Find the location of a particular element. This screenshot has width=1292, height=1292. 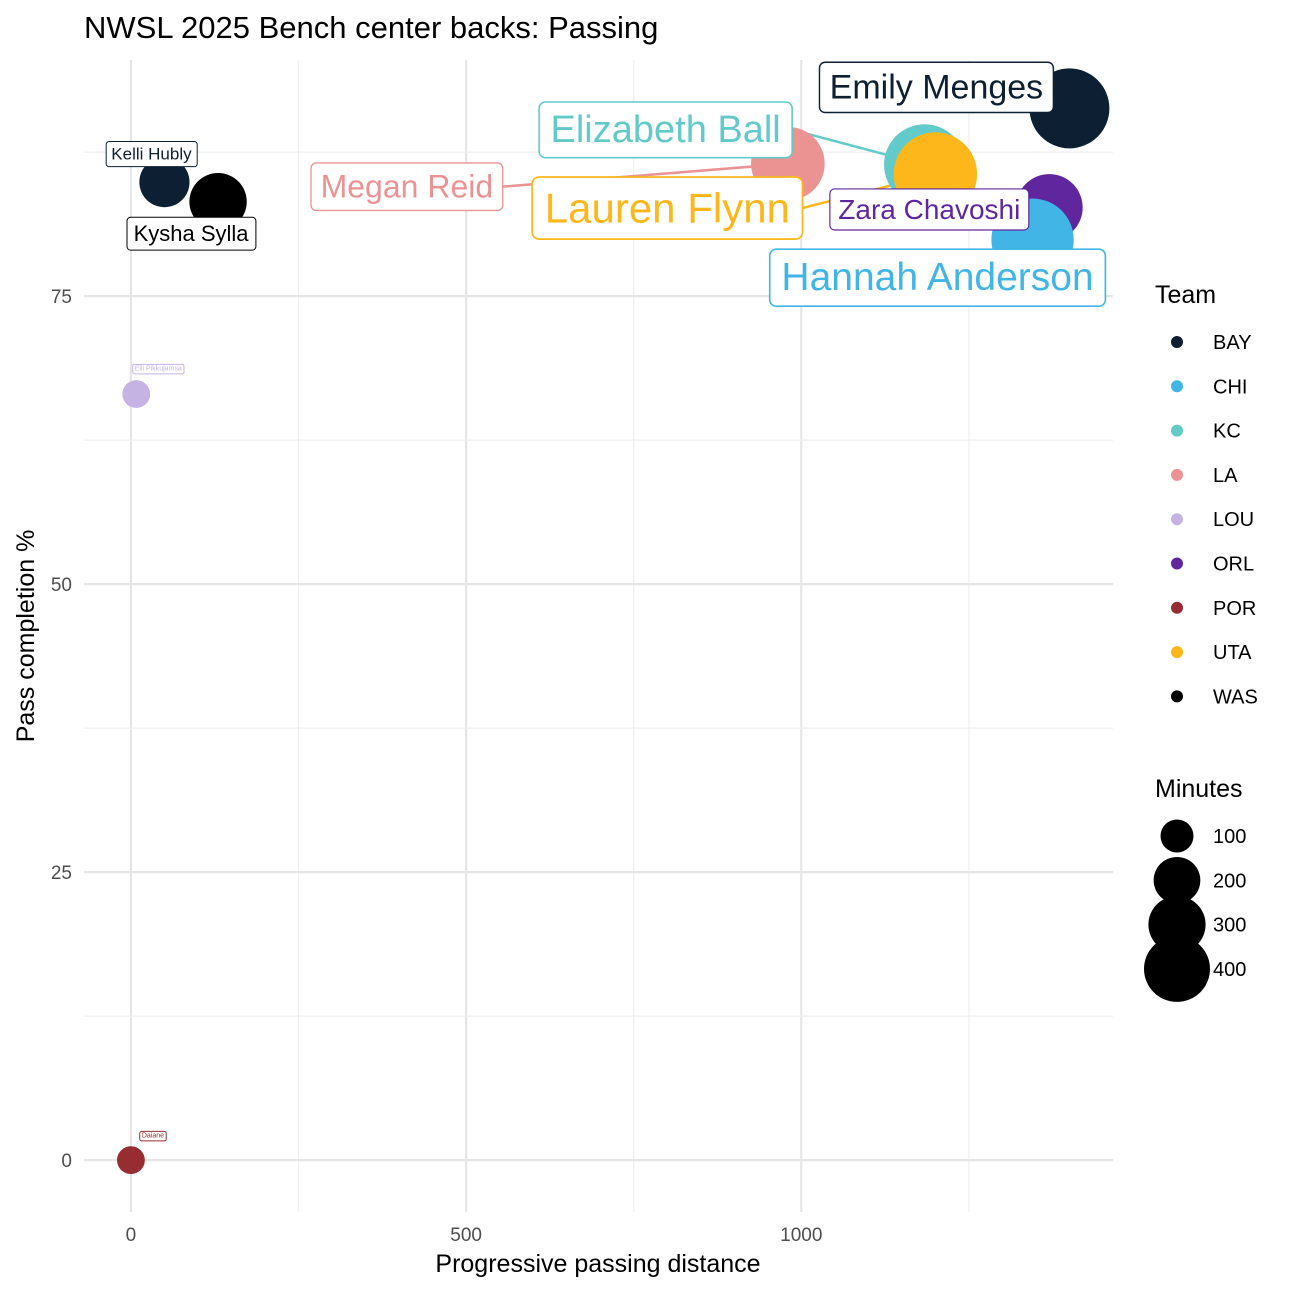

legend-key-kc is located at coordinates (1177, 430).